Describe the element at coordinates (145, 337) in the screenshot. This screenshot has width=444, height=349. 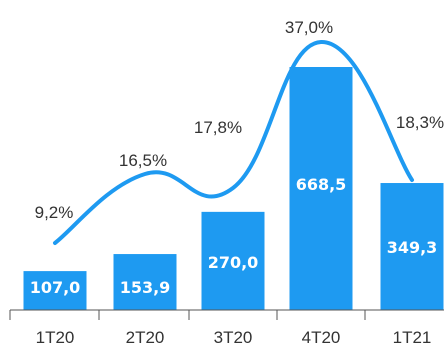
I see `x-tick-label-2T20: 2T20` at that location.